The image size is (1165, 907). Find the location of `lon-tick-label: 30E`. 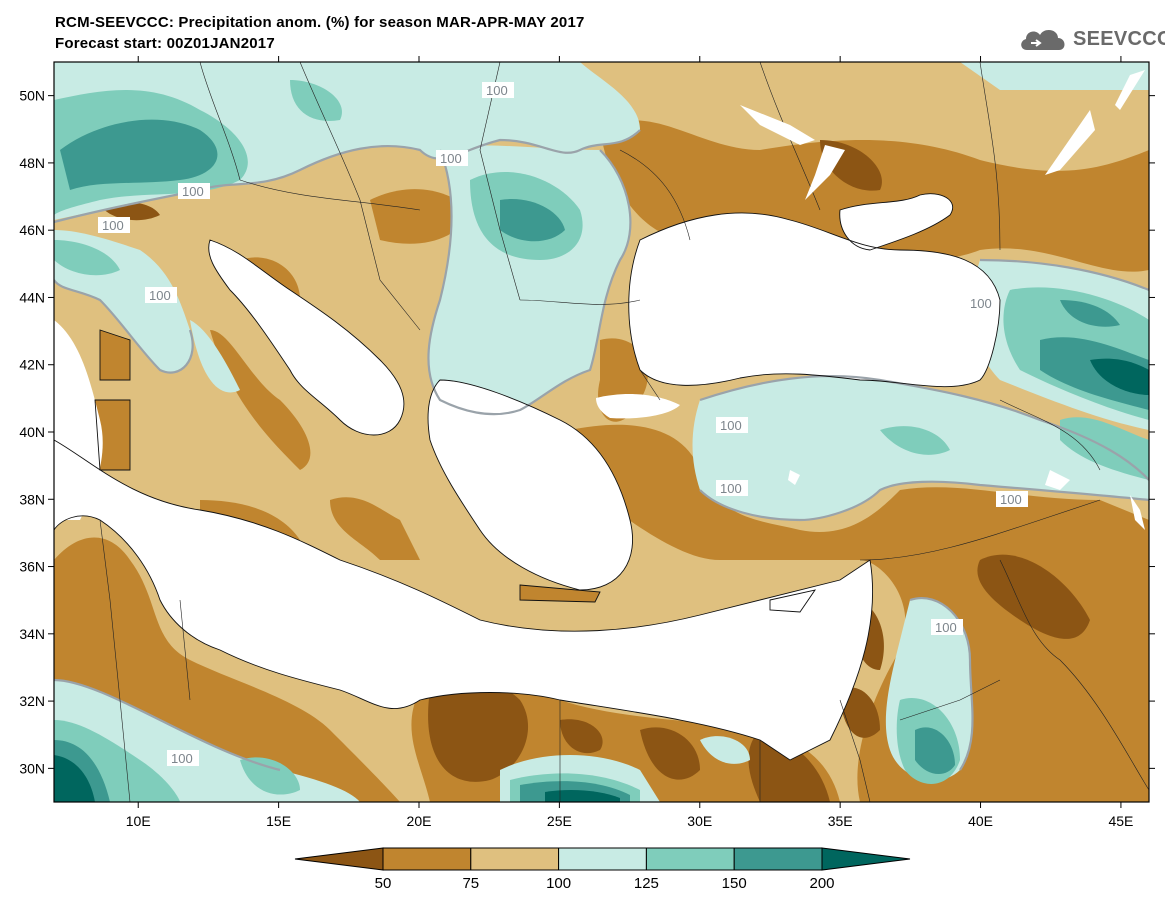

lon-tick-label: 30E is located at coordinates (699, 821).